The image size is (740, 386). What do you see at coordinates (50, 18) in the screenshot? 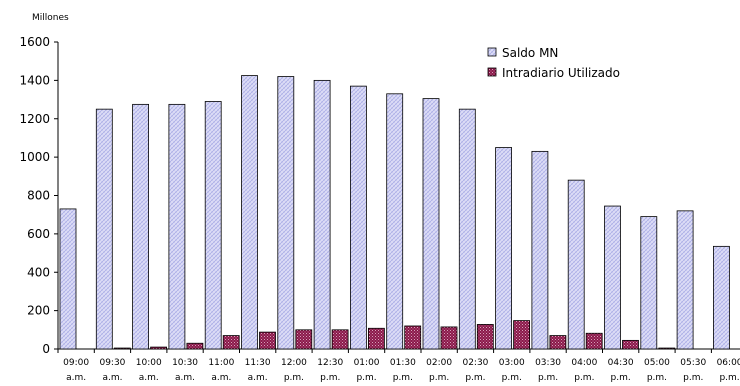
I see `y-unit-label: Millones` at bounding box center [50, 18].